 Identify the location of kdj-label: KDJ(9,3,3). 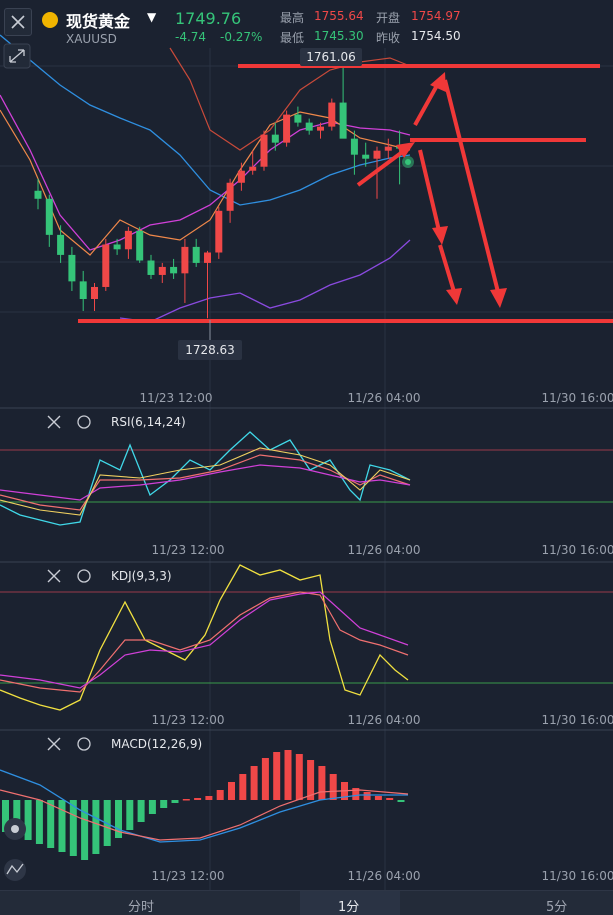
(141, 576).